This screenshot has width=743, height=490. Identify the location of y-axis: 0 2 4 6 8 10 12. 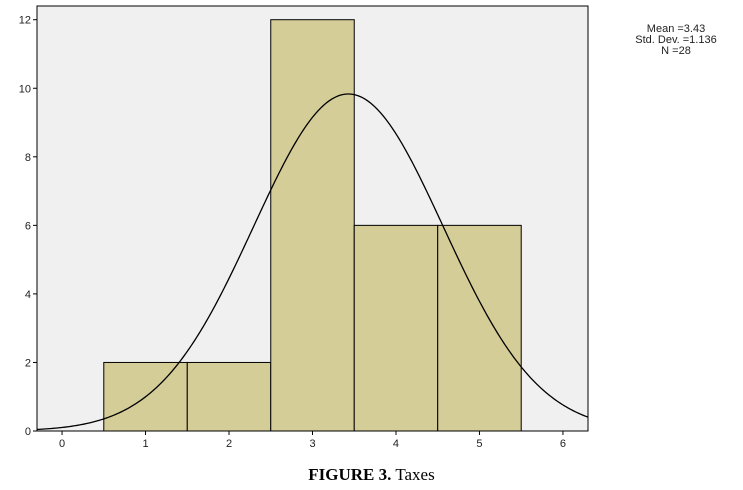
(28, 226).